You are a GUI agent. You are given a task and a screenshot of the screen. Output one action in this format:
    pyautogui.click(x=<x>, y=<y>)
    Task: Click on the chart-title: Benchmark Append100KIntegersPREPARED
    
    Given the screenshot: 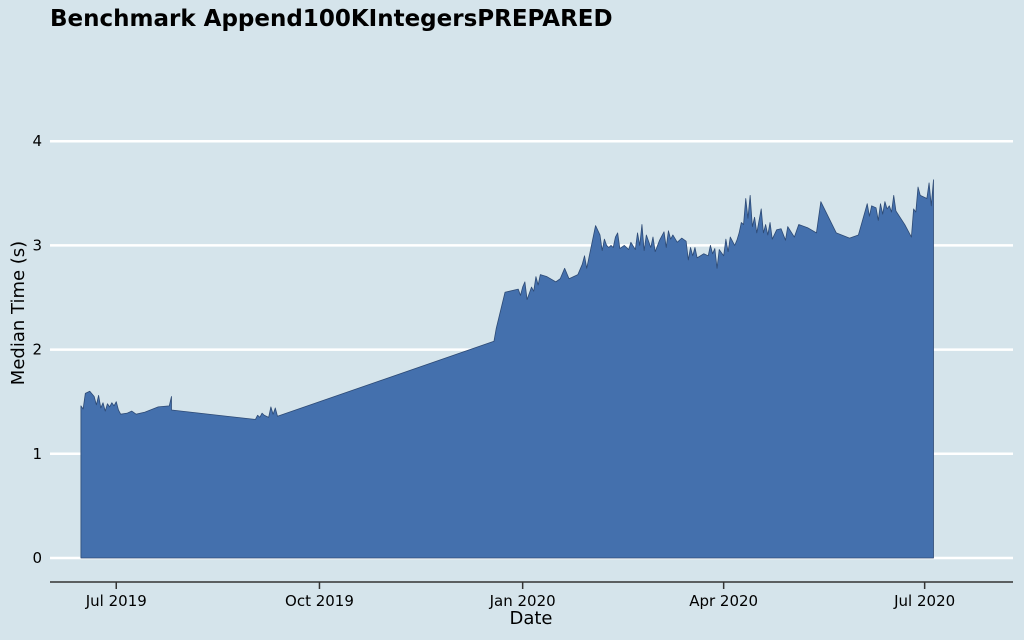 What is the action you would take?
    pyautogui.click(x=331, y=19)
    